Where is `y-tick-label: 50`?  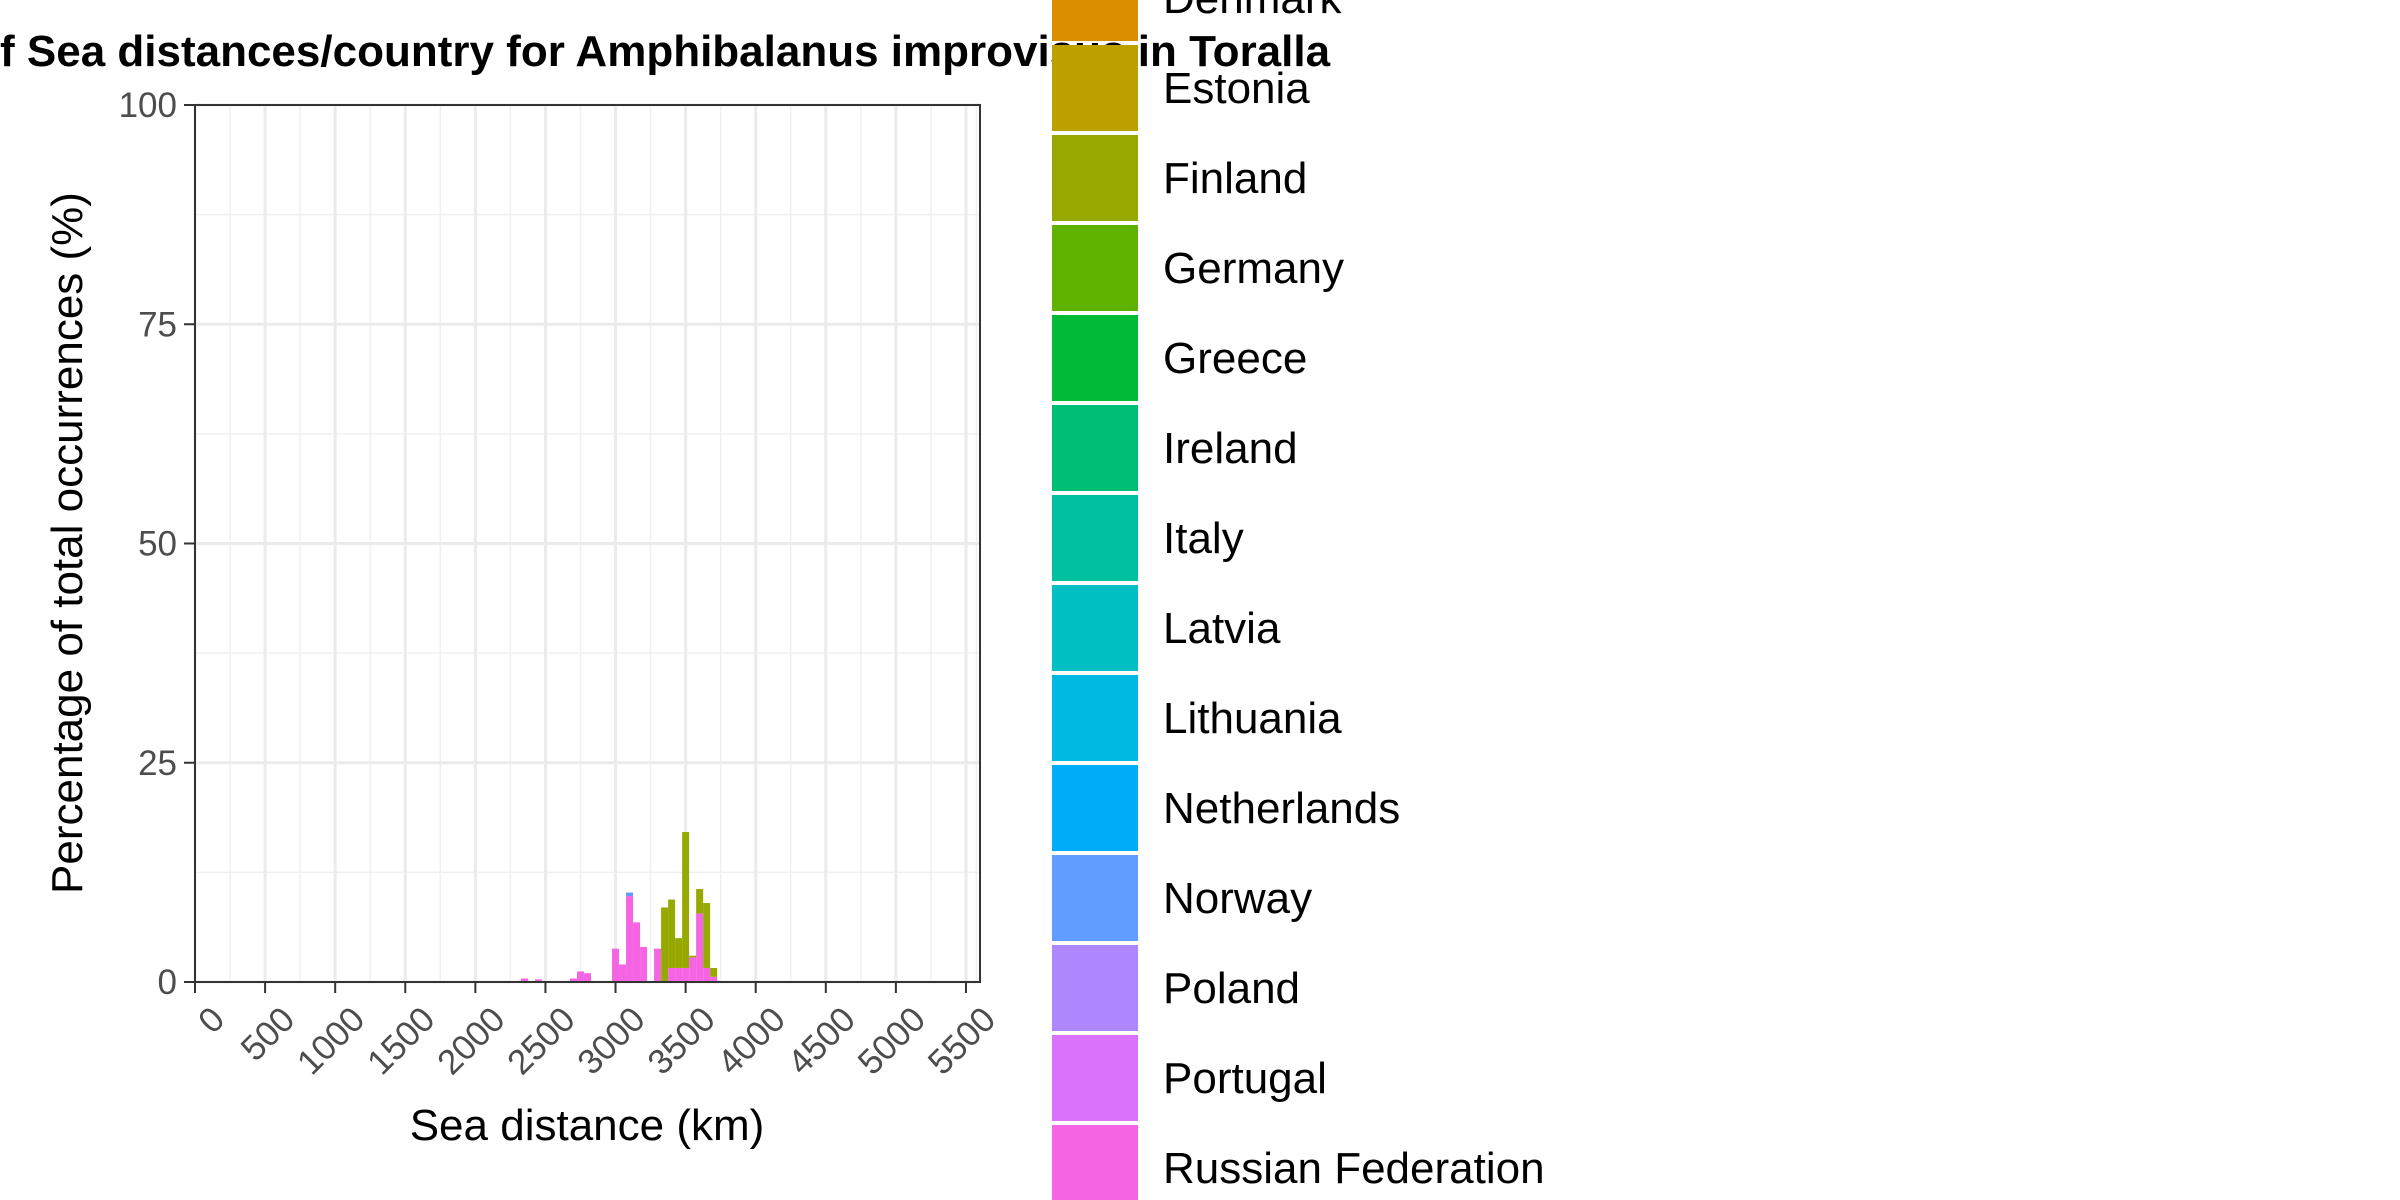
y-tick-label: 50 is located at coordinates (157, 544).